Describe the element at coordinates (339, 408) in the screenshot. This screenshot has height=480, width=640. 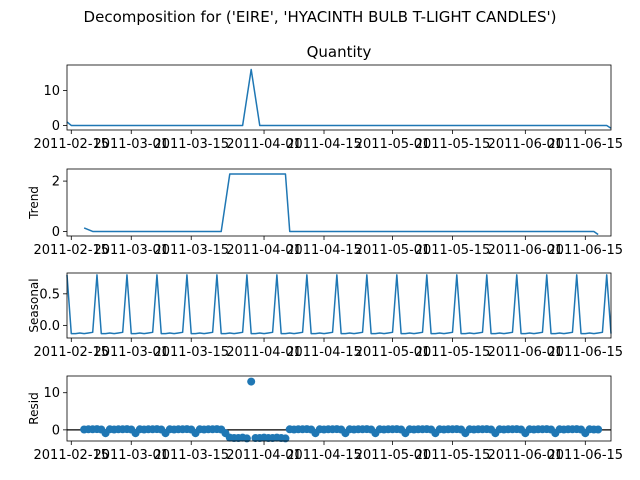
I see `axes-frame-resid` at that location.